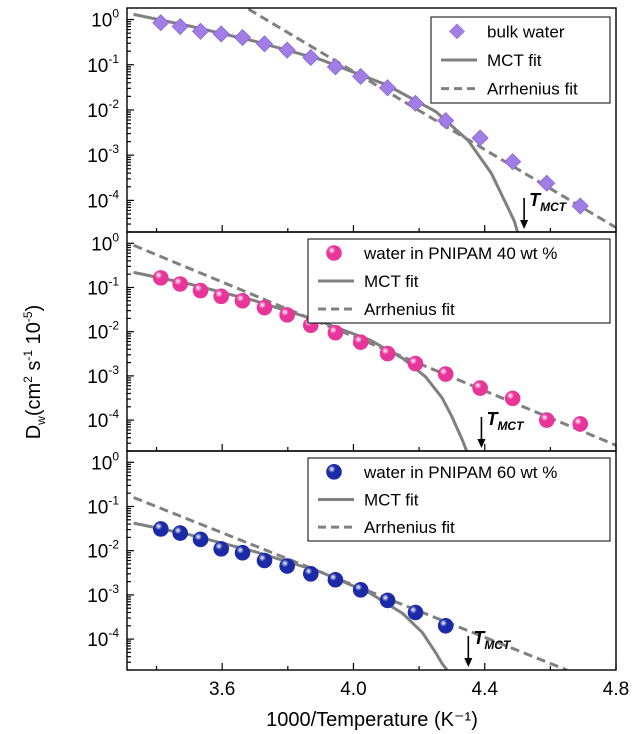 The width and height of the screenshot is (632, 734). What do you see at coordinates (353, 689) in the screenshot?
I see `x-tick-label: 4.0` at bounding box center [353, 689].